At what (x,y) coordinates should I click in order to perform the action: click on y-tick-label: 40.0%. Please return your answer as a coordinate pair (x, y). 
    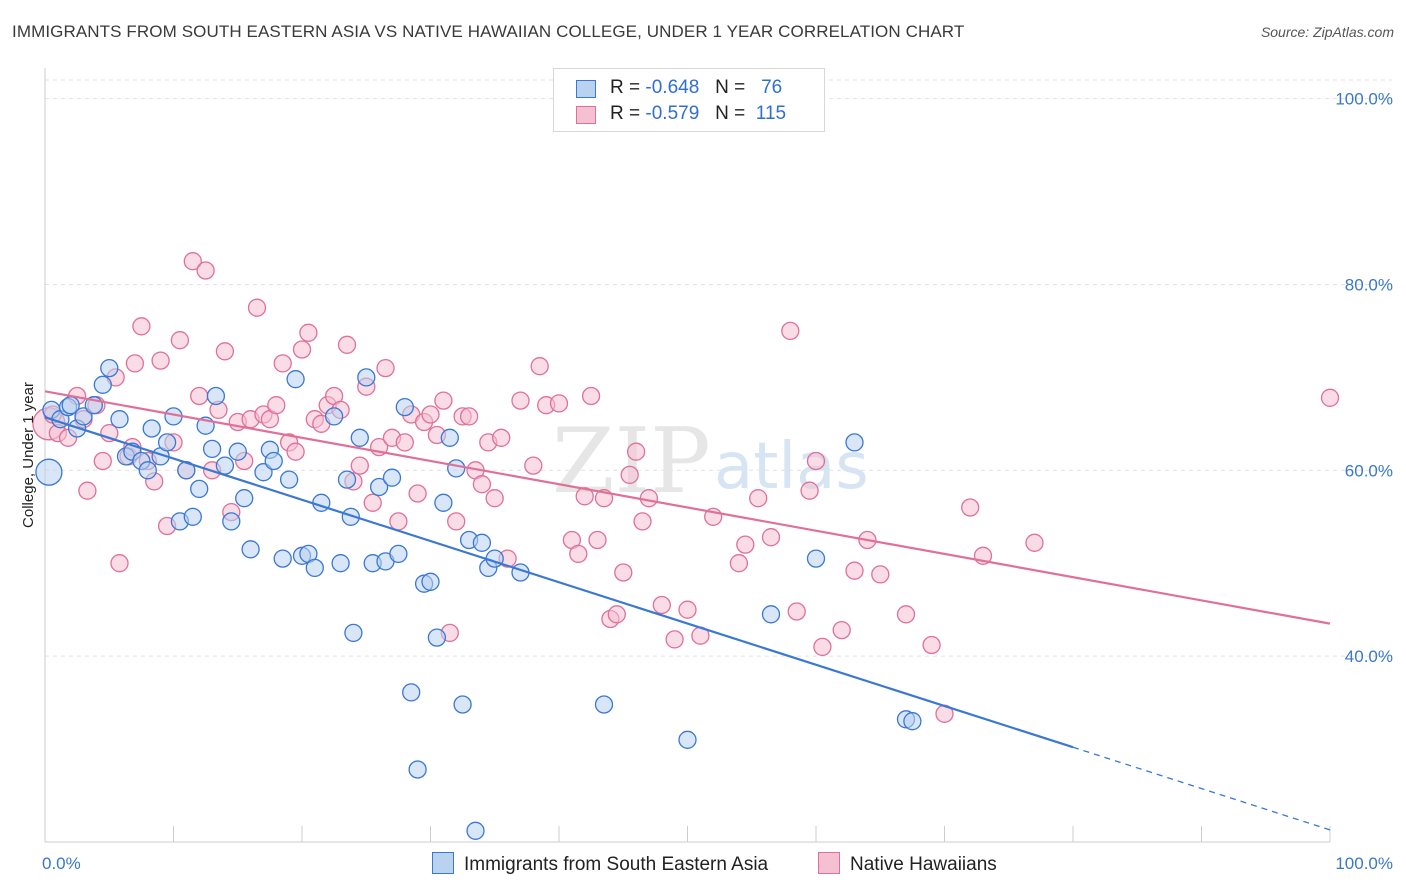
    Looking at the image, I should click on (1369, 656).